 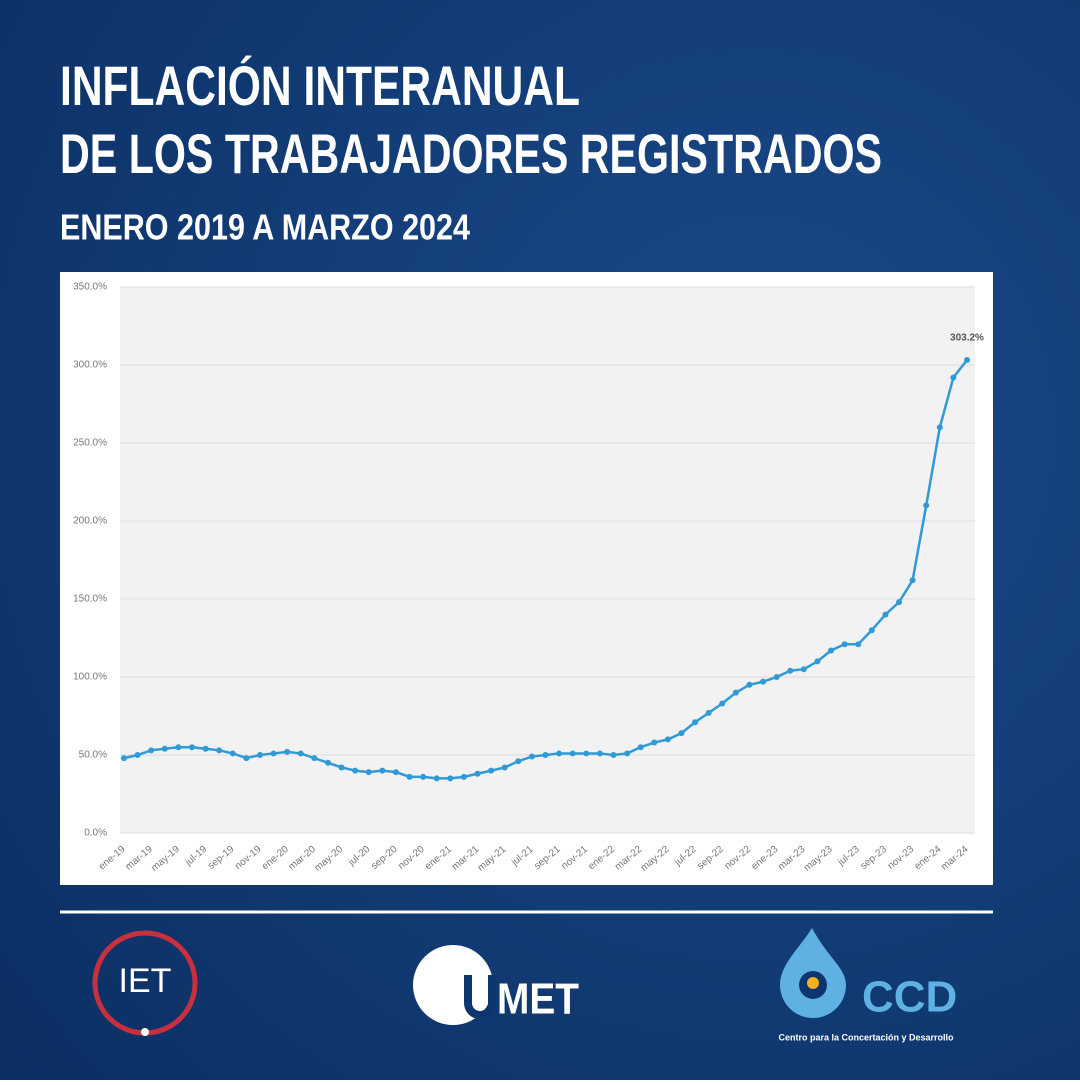 What do you see at coordinates (145, 1032) in the screenshot?
I see `iet-logo-dot` at bounding box center [145, 1032].